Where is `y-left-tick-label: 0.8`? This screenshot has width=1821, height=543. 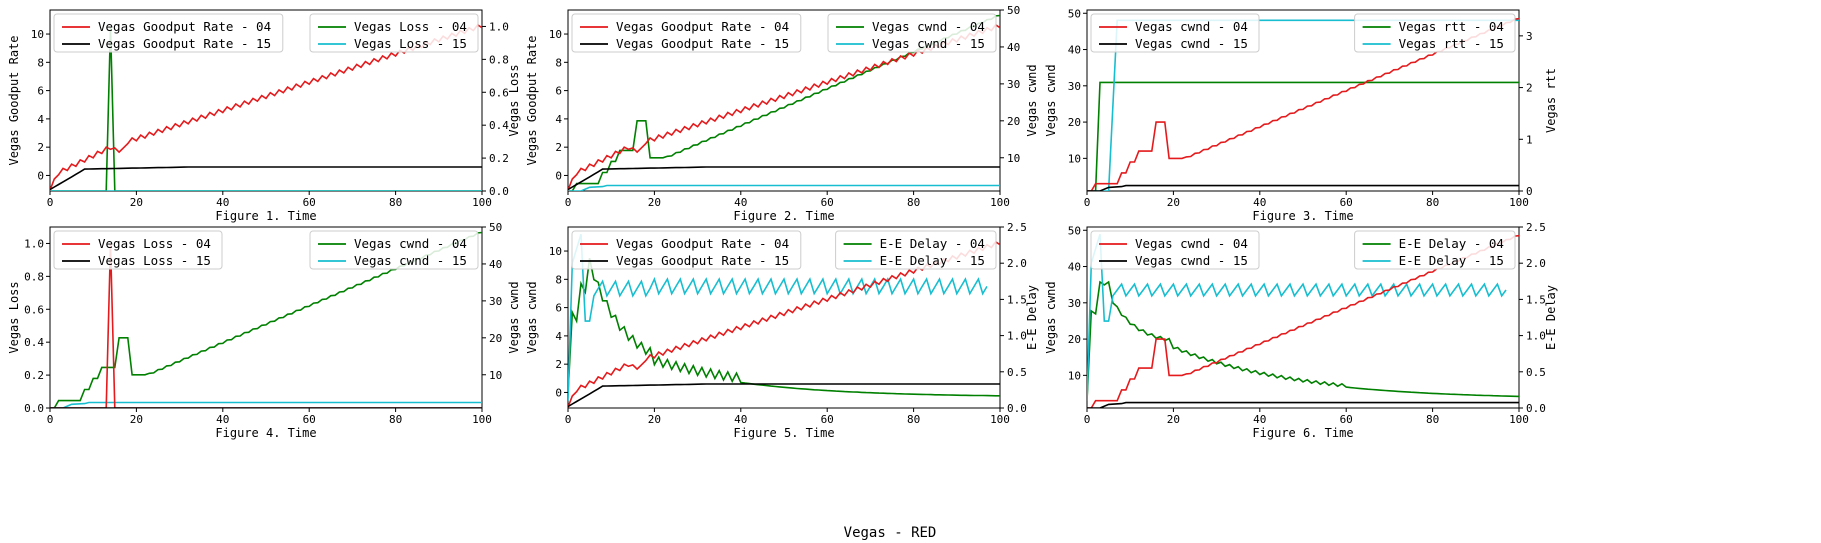 y-left-tick-label: 0.8 is located at coordinates (34, 276).